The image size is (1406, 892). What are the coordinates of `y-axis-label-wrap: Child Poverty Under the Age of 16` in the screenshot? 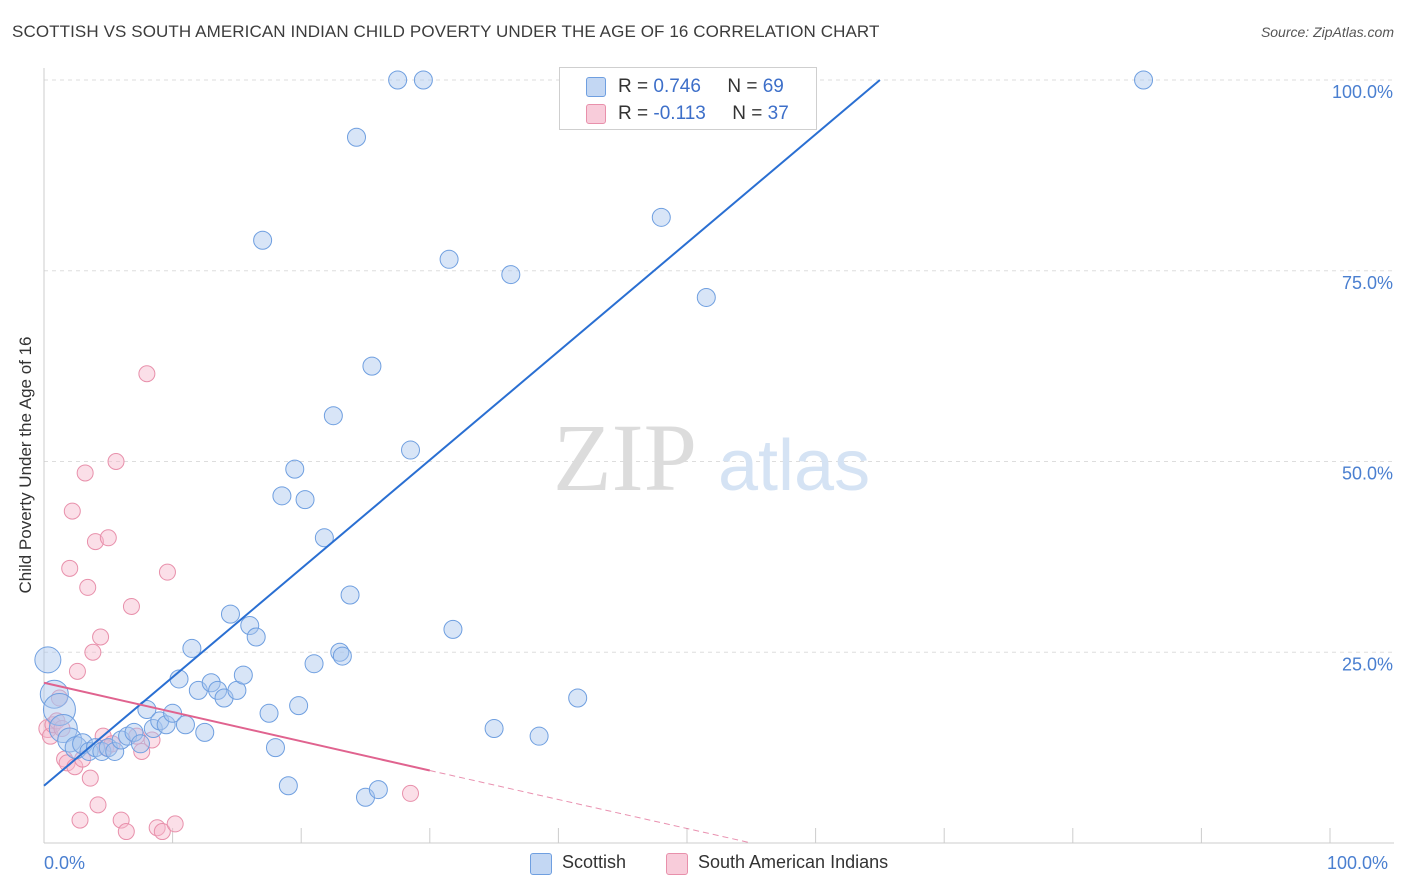 It's located at (28, 464).